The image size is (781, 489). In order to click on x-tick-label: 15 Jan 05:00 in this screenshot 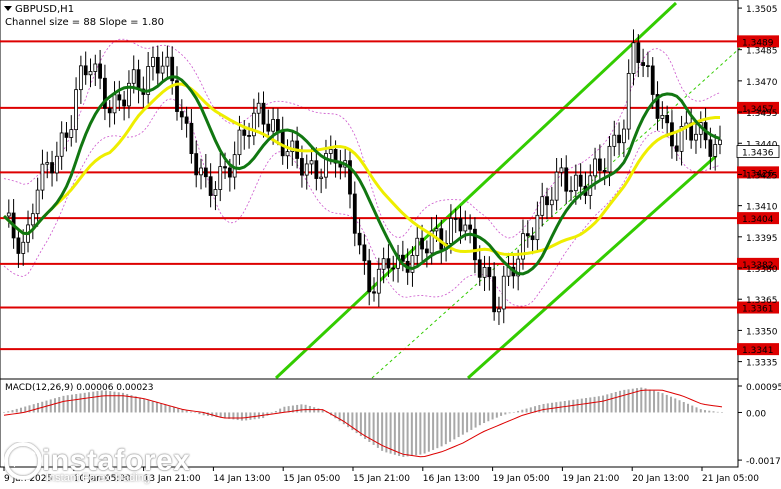, I will do `click(311, 479)`.